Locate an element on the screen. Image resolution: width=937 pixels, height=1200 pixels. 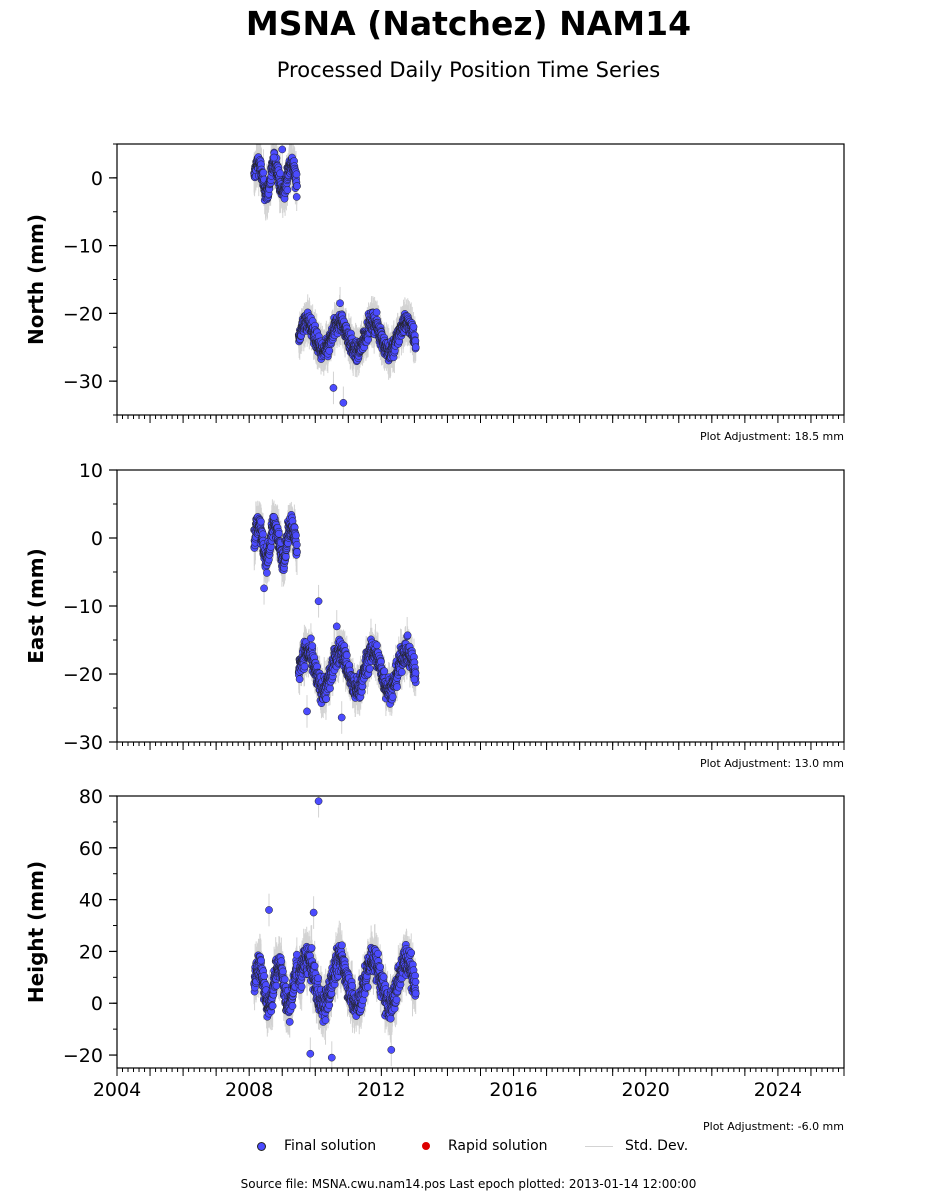
plot-adjustment-label: Plot Adjustment: 13.0 mm is located at coordinates (772, 763).